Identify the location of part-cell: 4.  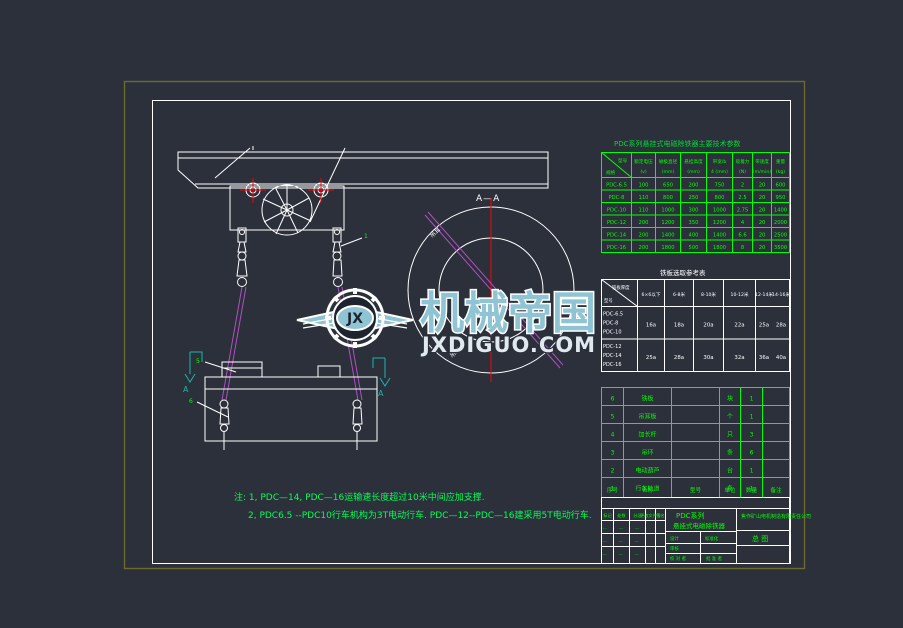
(613, 435).